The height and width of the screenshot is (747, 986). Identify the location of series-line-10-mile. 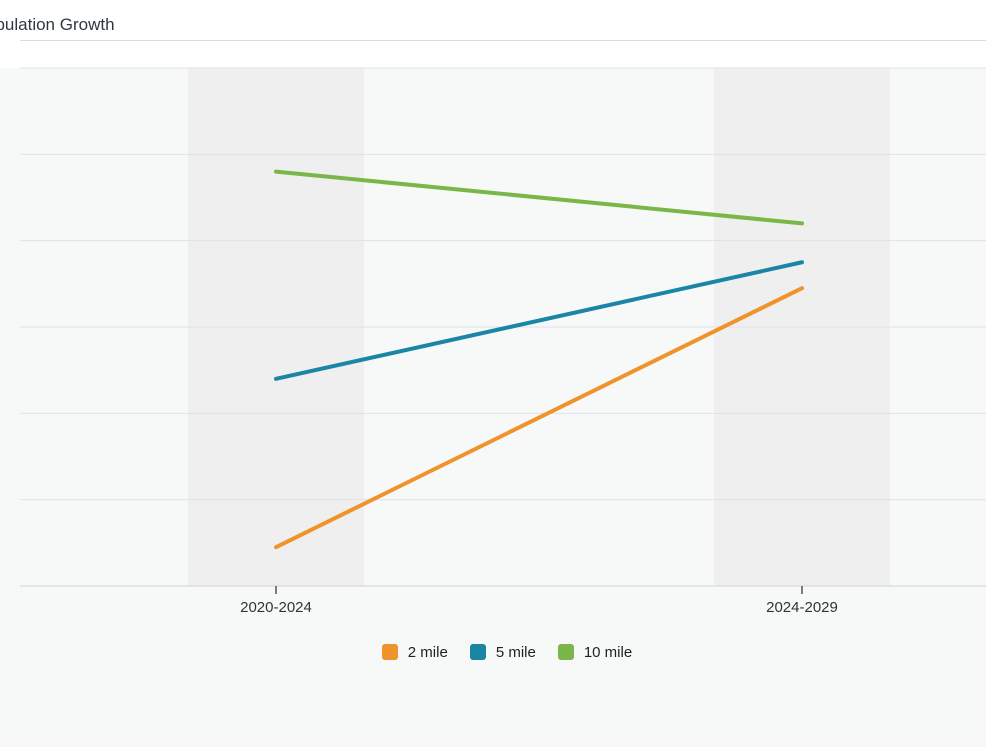
(539, 197).